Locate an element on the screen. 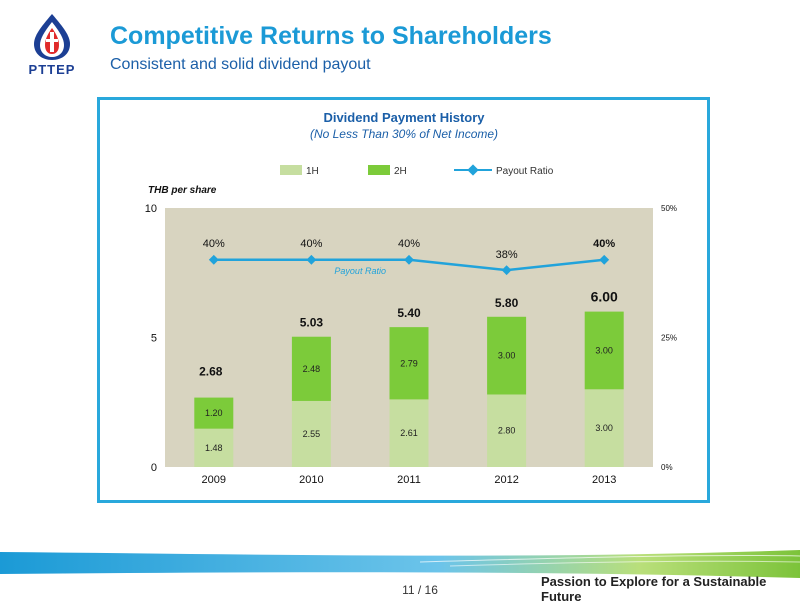 This screenshot has height=604, width=800. bar-2h-2011 is located at coordinates (409, 363).